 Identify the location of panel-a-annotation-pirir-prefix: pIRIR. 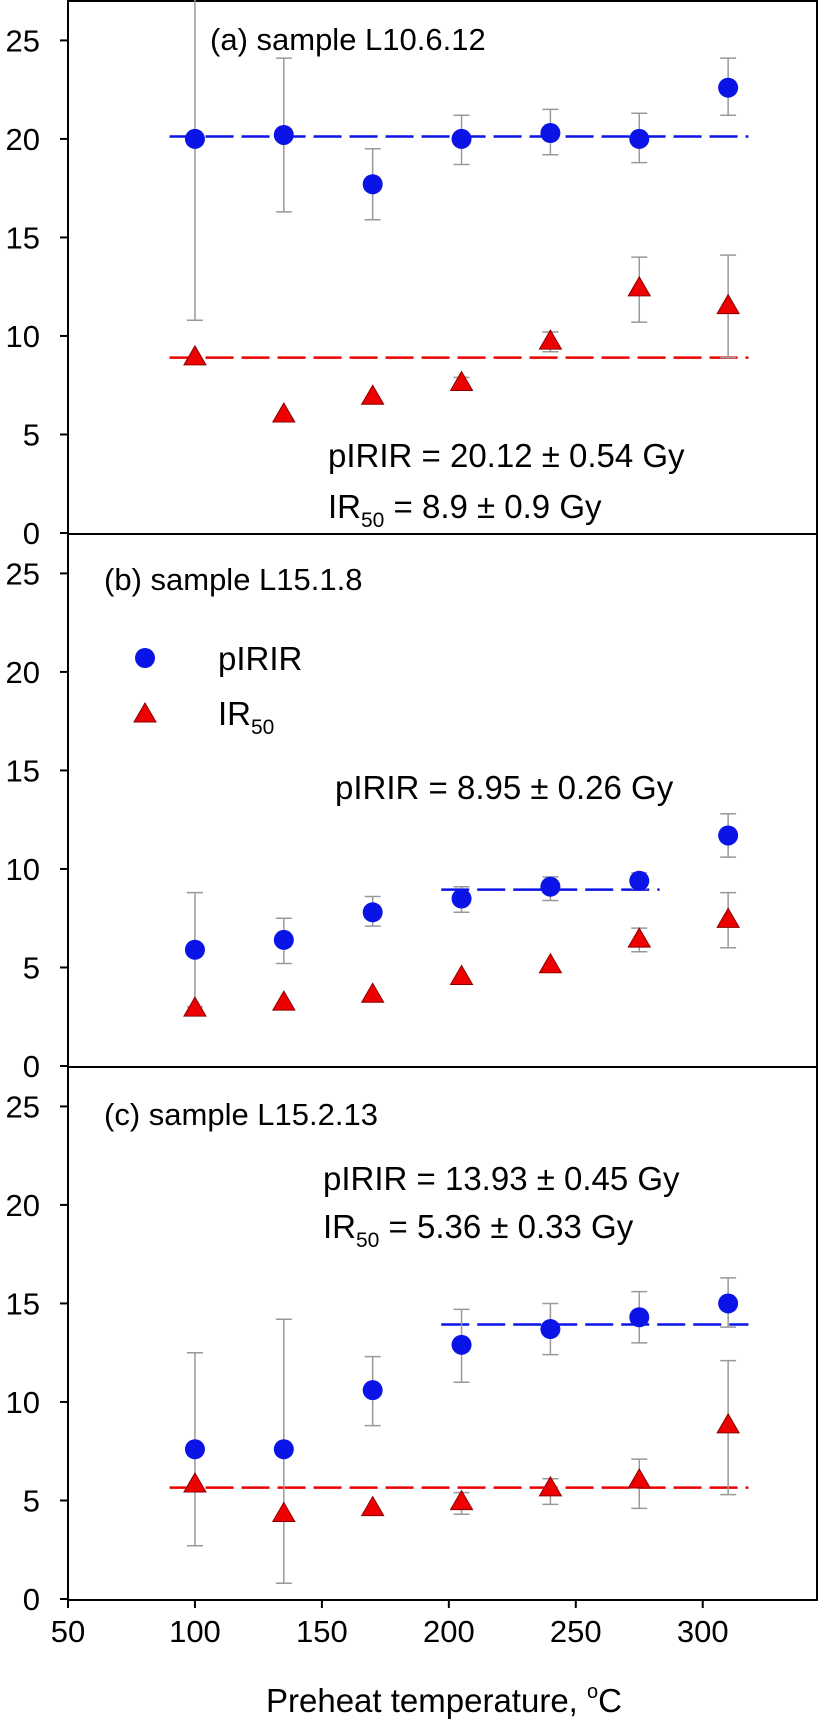
(370, 455).